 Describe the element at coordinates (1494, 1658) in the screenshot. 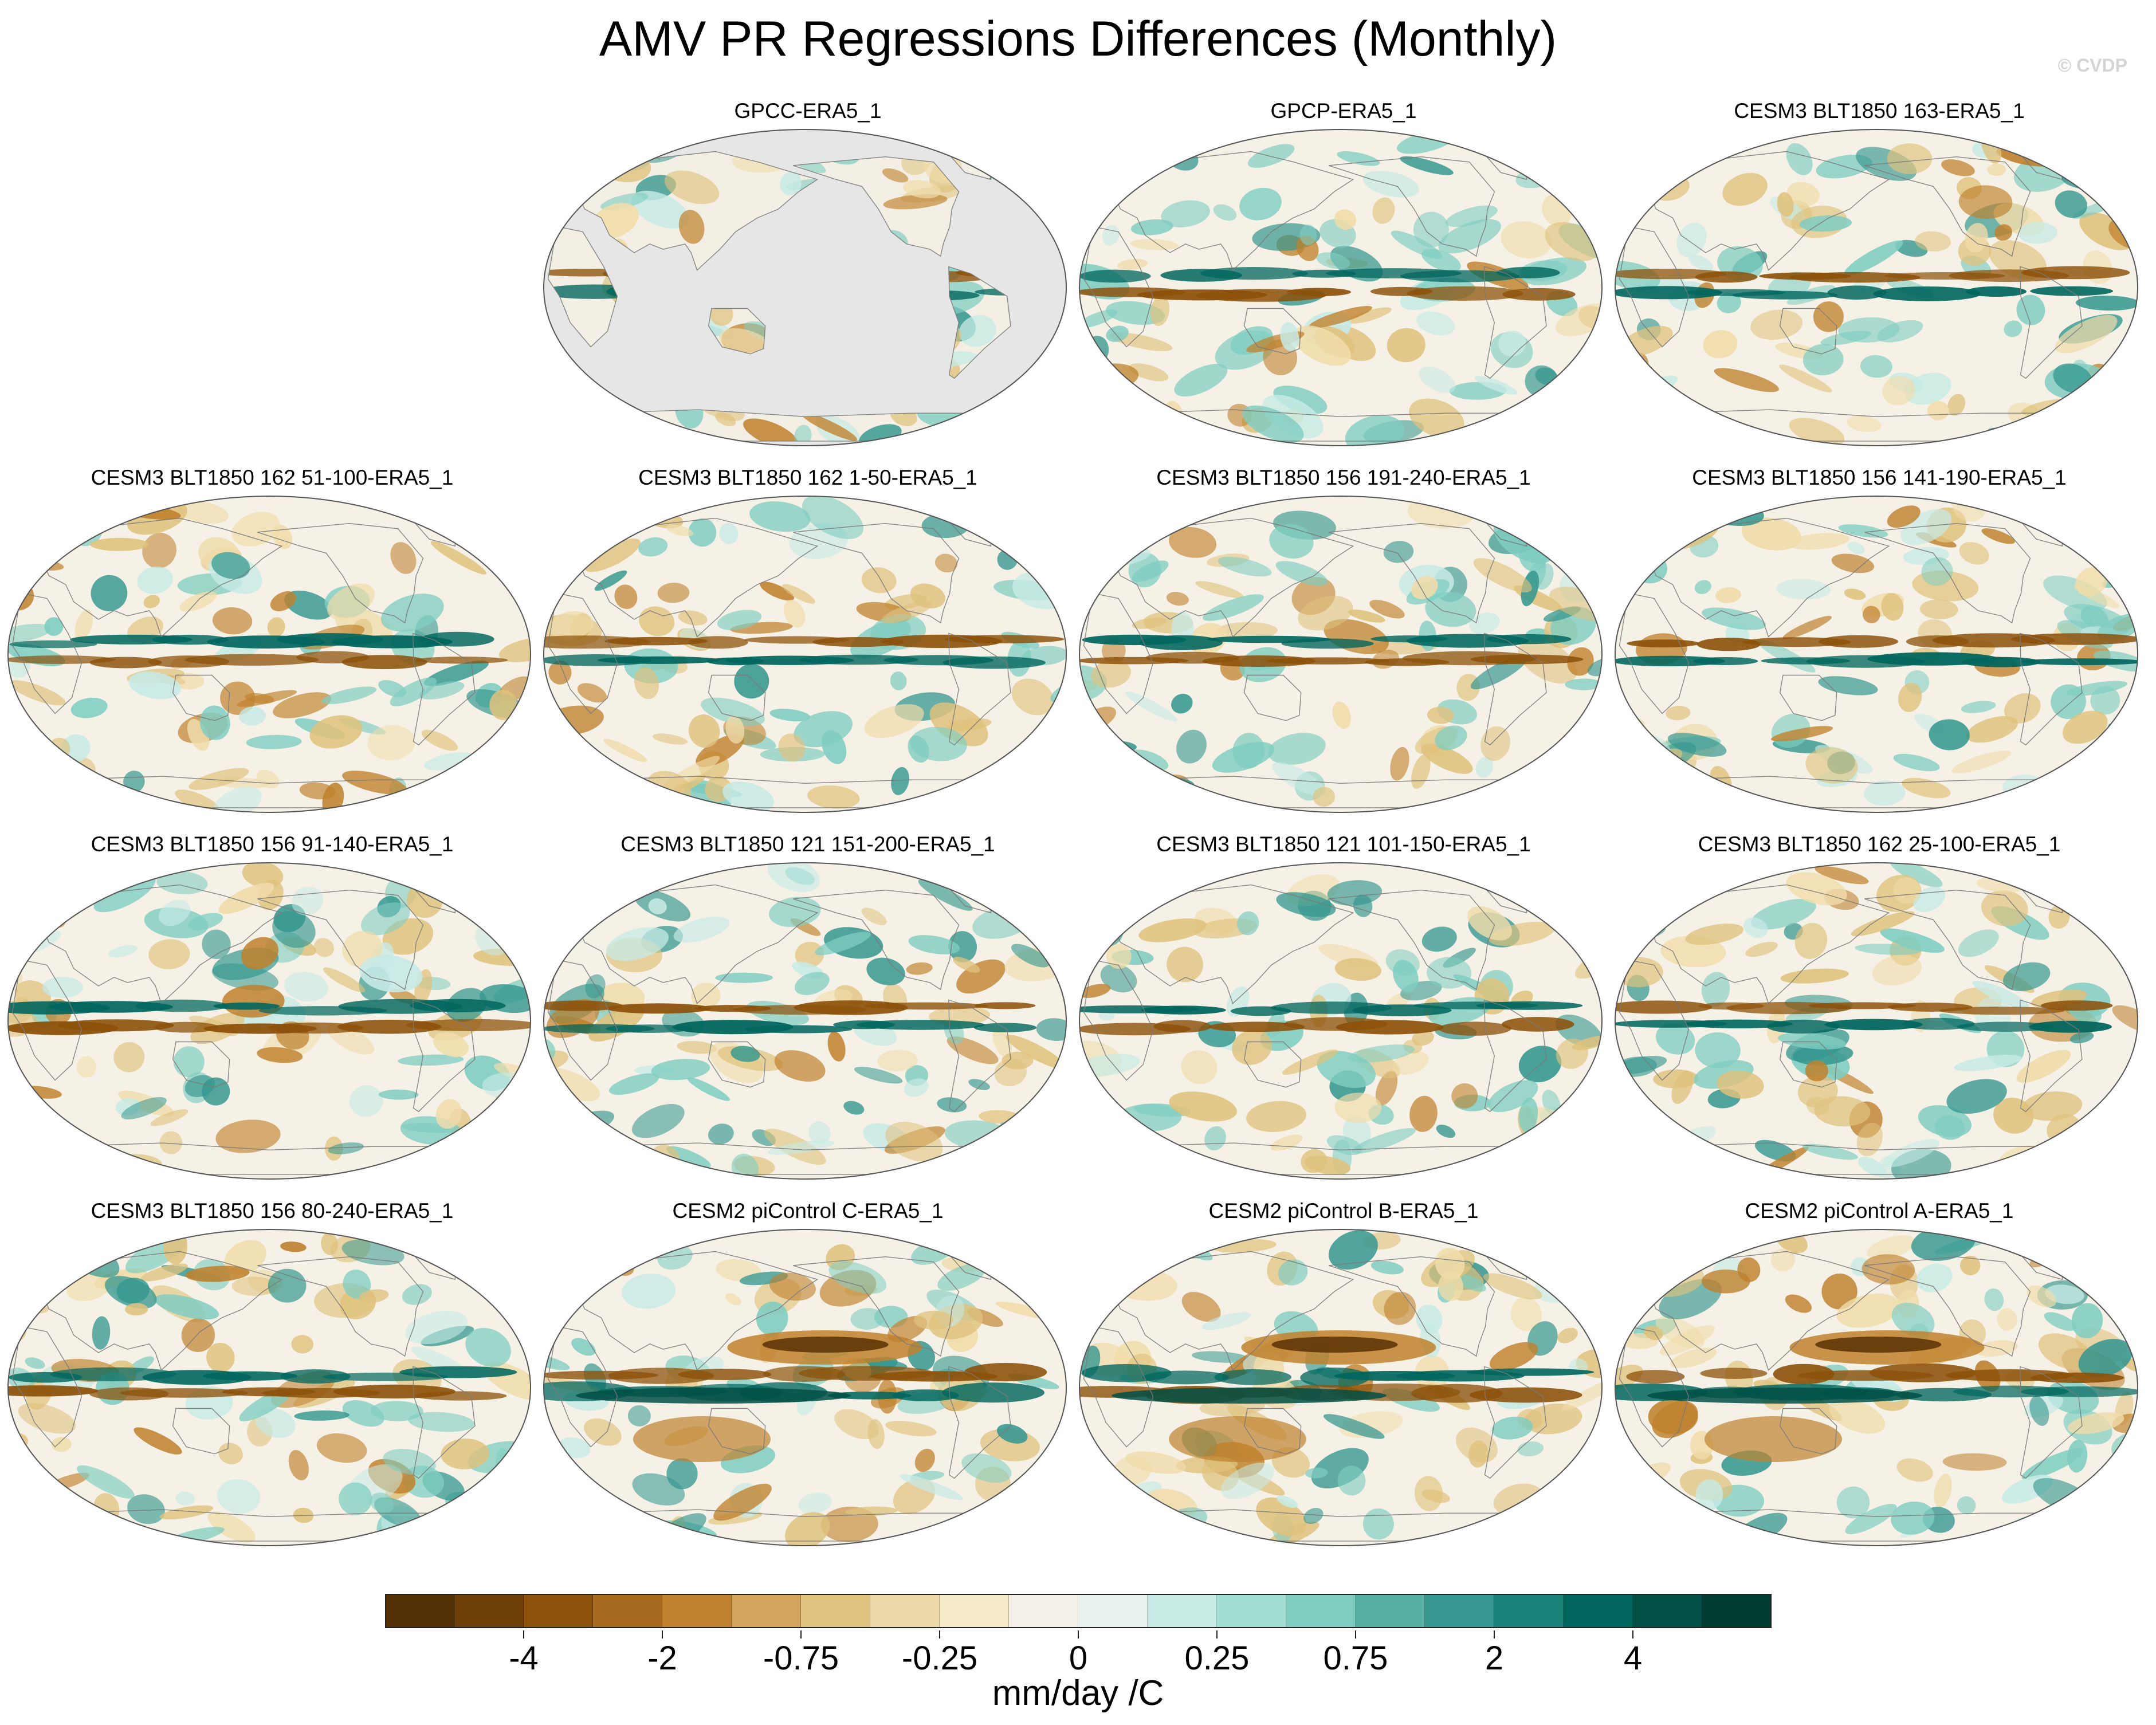

I see `colorbar-tick-label: 2` at that location.